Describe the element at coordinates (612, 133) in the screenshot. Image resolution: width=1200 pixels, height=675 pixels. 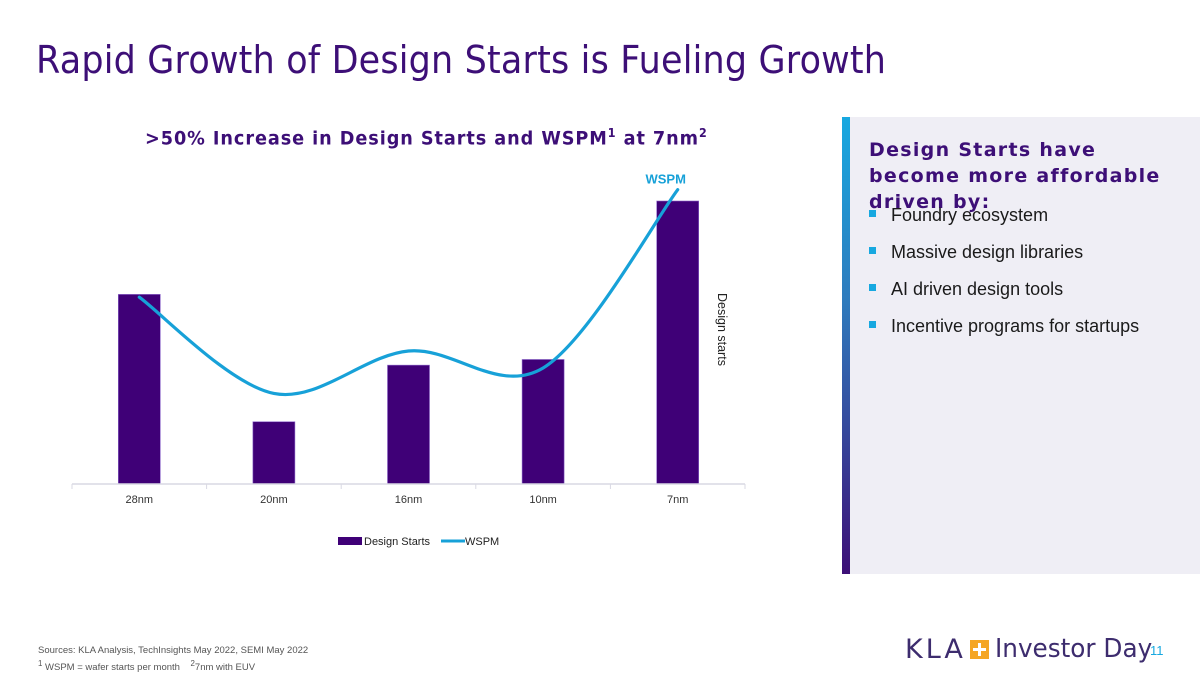
I see `chart-title-footnote-1: 1` at that location.